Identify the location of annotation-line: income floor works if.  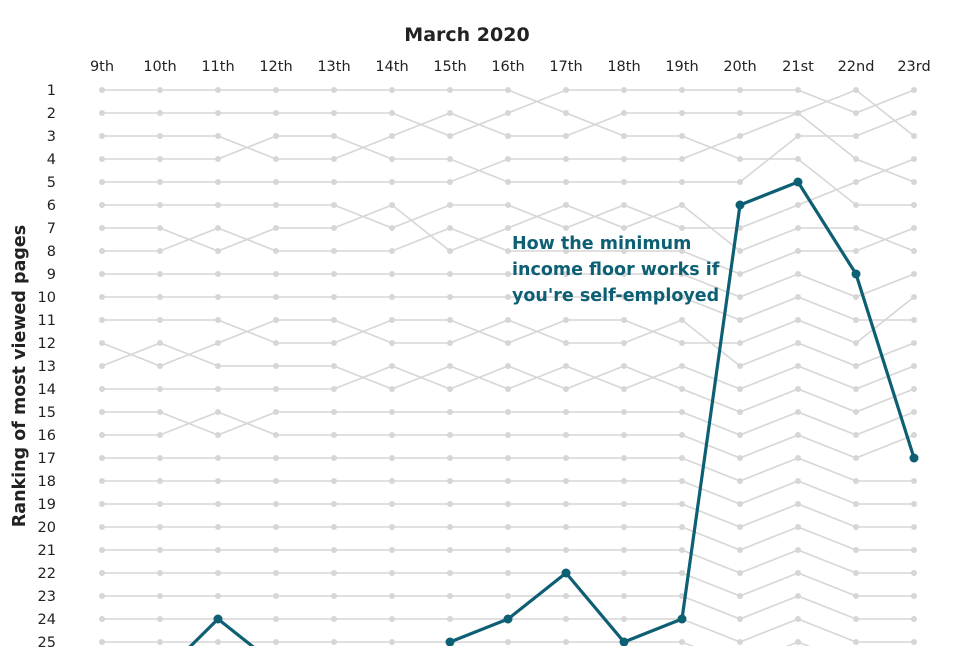
(616, 270).